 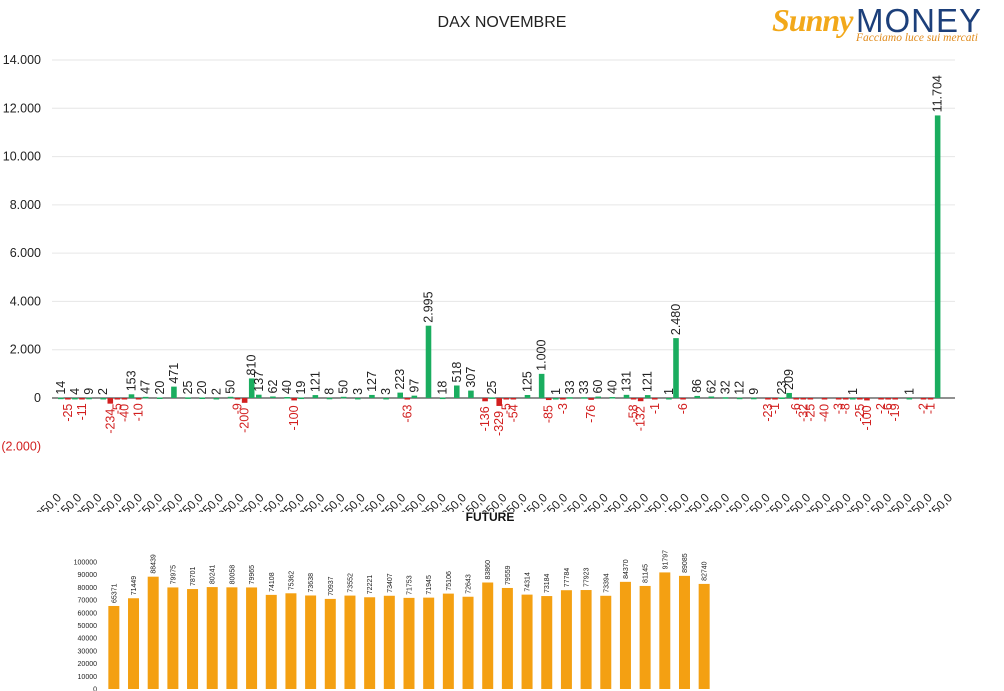 I want to click on data-label: -54, so click(x=513, y=413).